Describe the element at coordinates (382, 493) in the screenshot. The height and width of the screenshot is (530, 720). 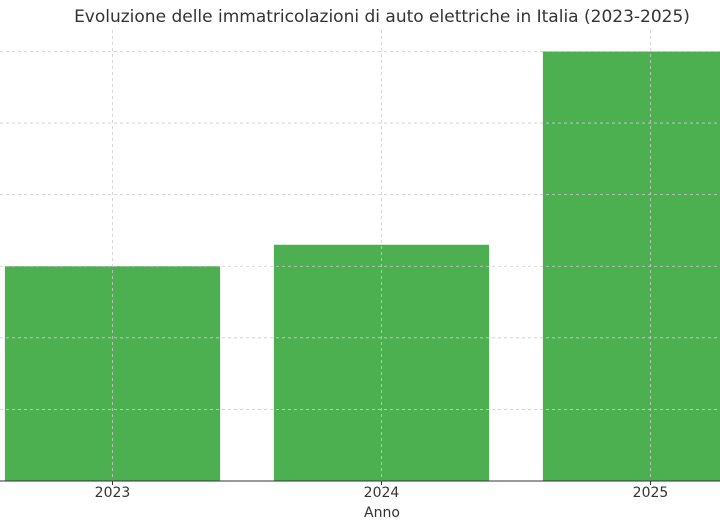
I see `x-tick-label: 2024` at that location.